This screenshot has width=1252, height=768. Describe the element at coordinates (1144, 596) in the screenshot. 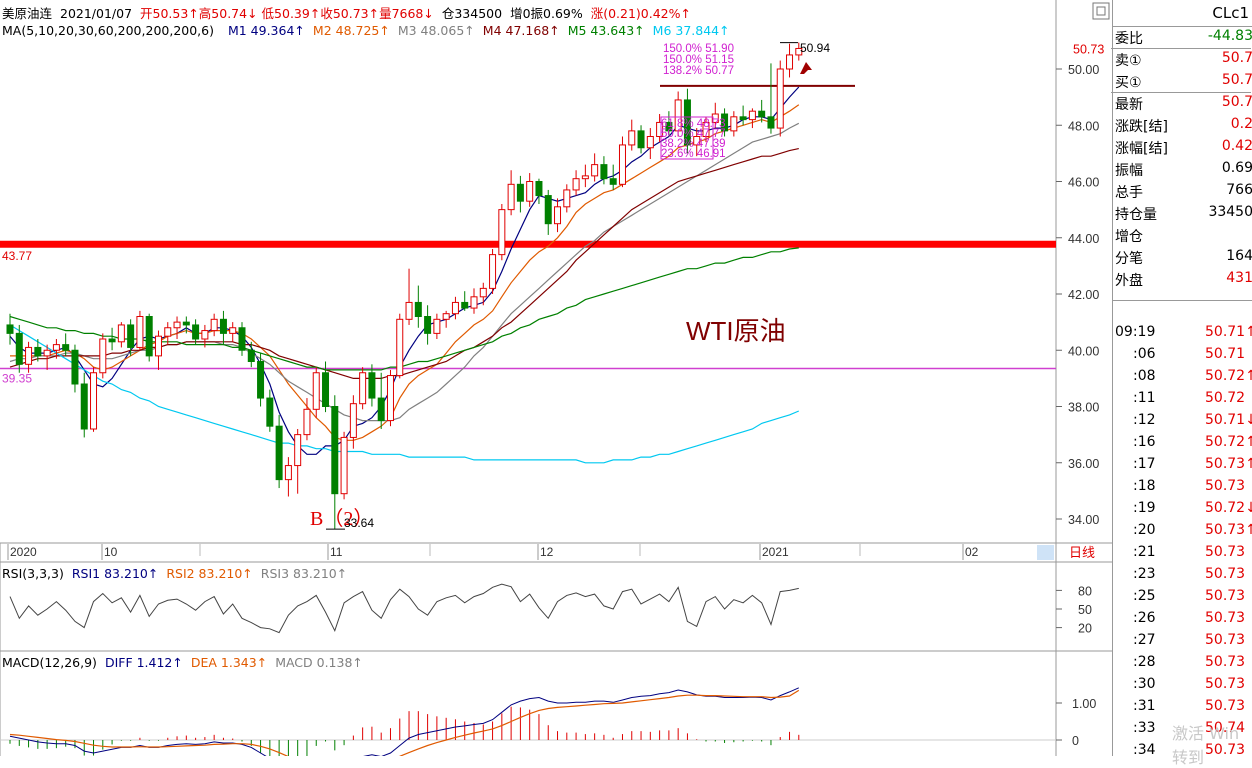

I see `tick-time: :25` at that location.